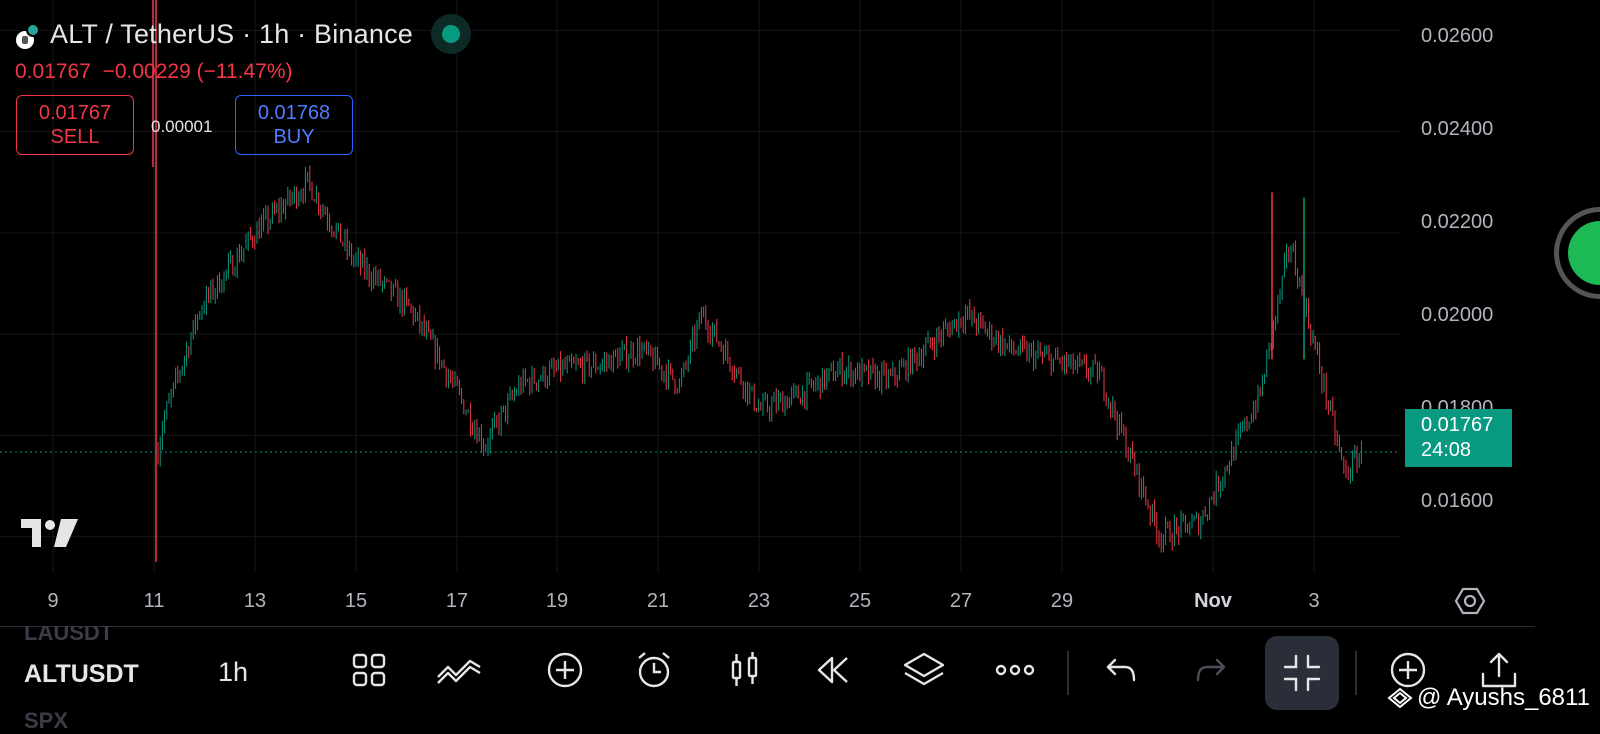 The image size is (1600, 734). I want to click on symbol-logo-icon, so click(27, 36).